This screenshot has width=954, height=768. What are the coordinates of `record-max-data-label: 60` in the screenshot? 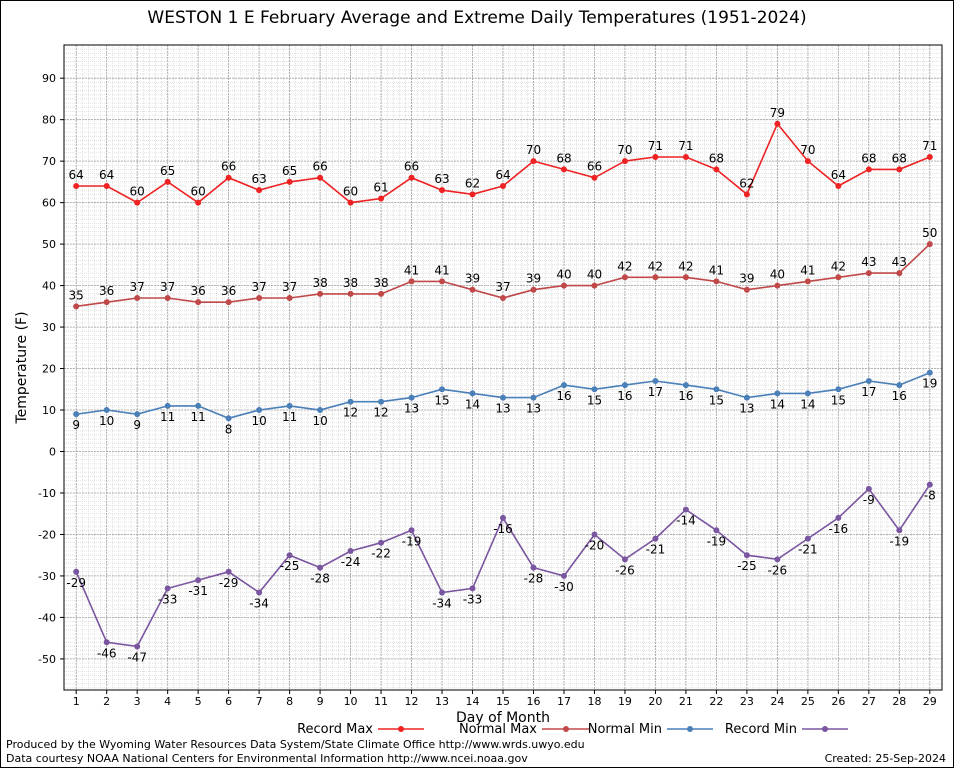 It's located at (350, 192).